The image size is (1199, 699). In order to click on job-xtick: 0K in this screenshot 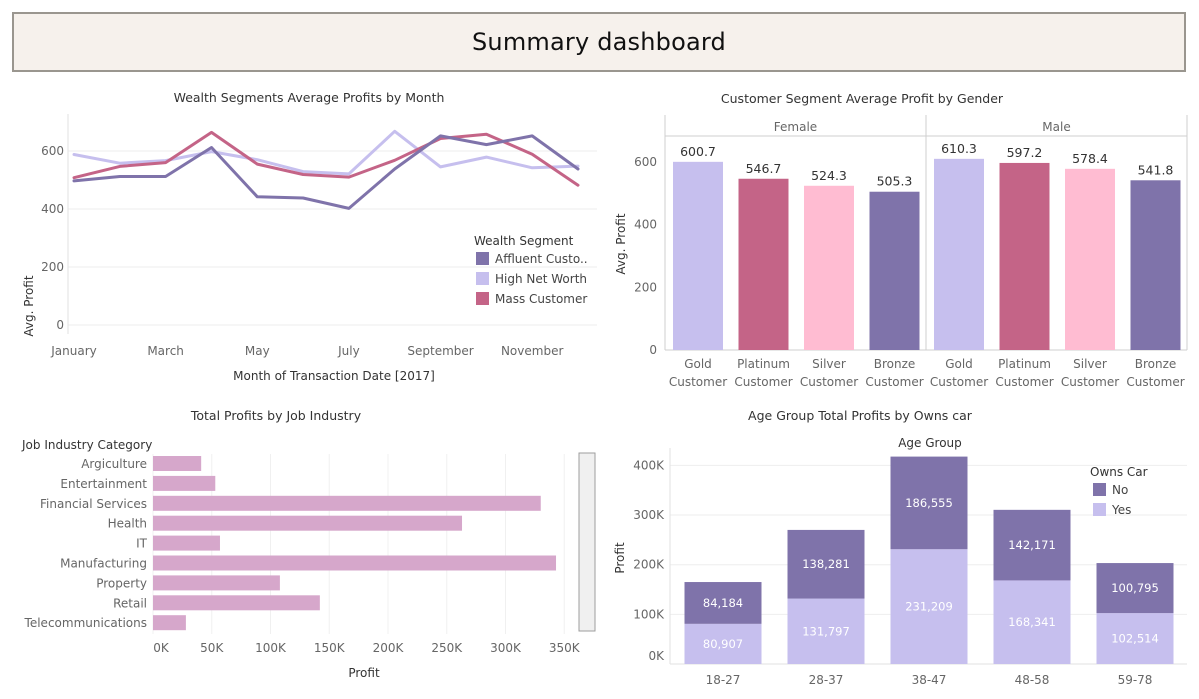, I will do `click(161, 648)`.